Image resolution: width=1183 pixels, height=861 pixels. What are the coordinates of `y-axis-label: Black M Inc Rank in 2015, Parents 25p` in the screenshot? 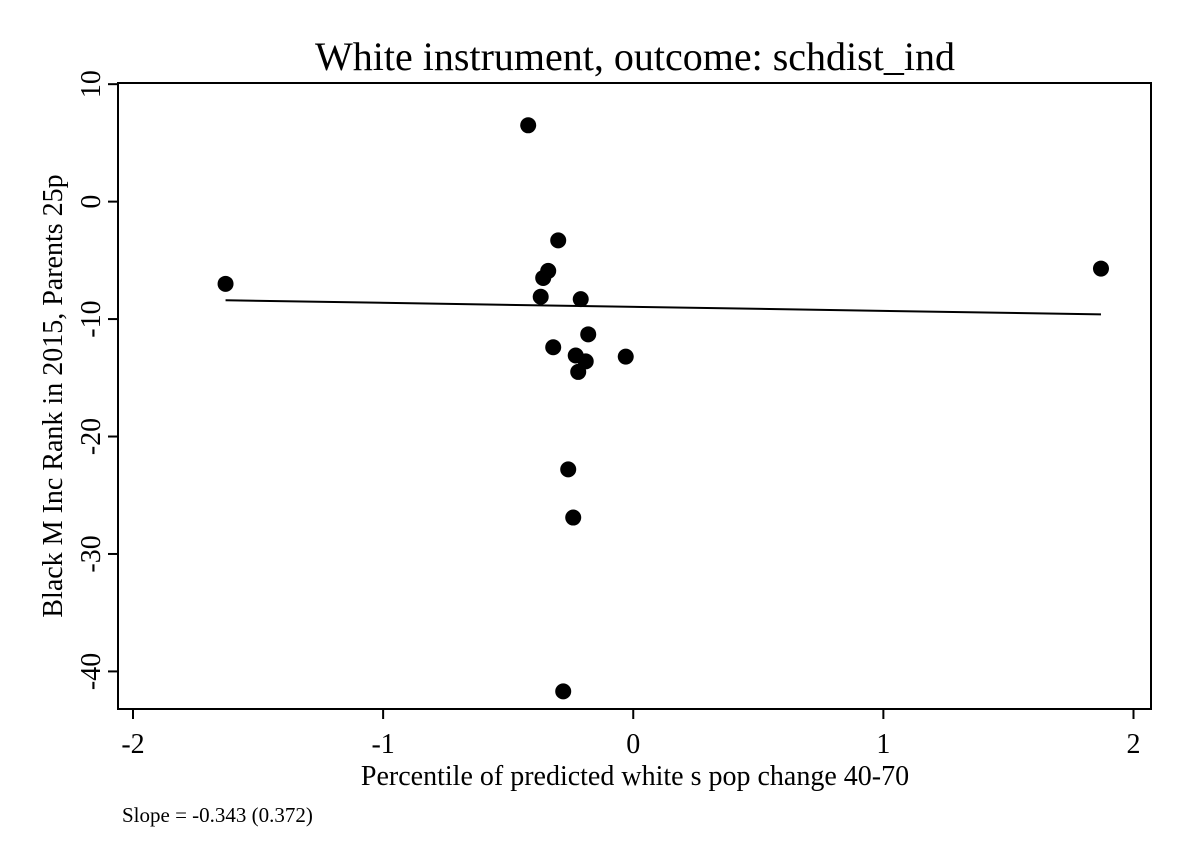 It's located at (53, 395).